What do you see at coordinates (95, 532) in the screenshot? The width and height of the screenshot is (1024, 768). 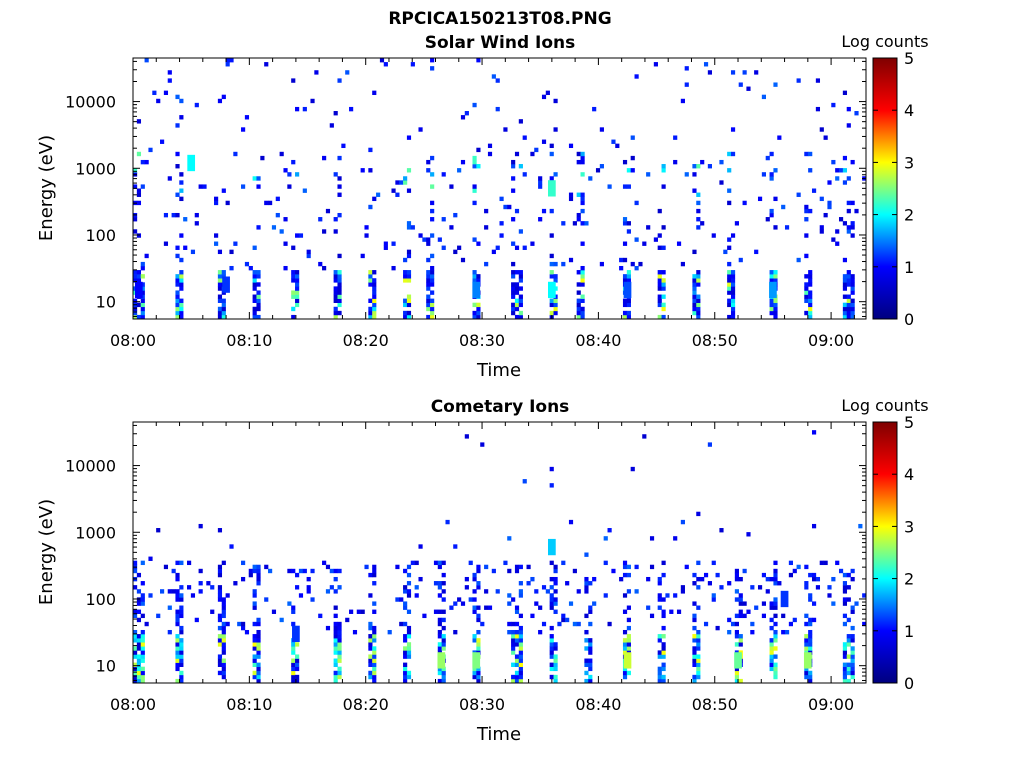 I see `y-tick-label: 1000` at bounding box center [95, 532].